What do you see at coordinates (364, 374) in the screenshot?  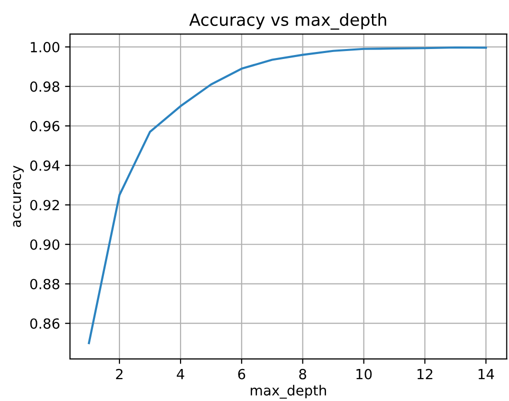 I see `x-tick-label: 10` at bounding box center [364, 374].